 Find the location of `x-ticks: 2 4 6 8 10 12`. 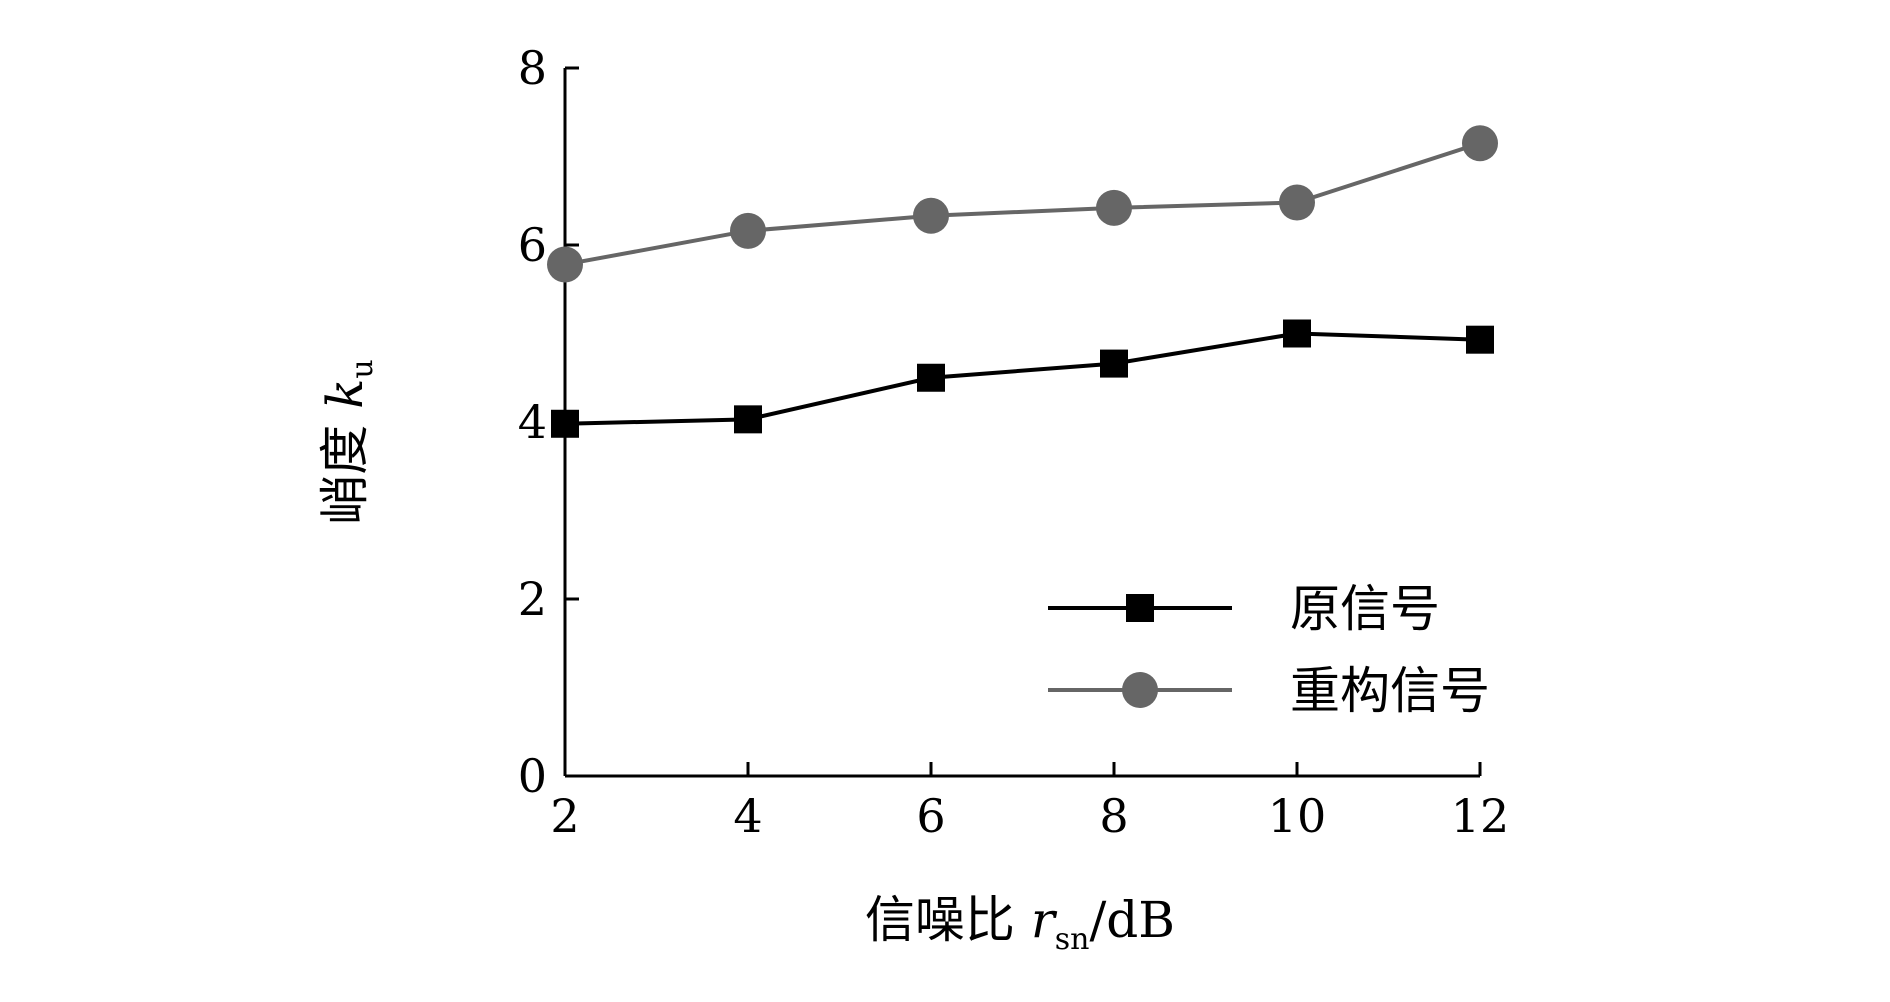

x-ticks: 2 4 6 8 10 12 is located at coordinates (1029, 802).